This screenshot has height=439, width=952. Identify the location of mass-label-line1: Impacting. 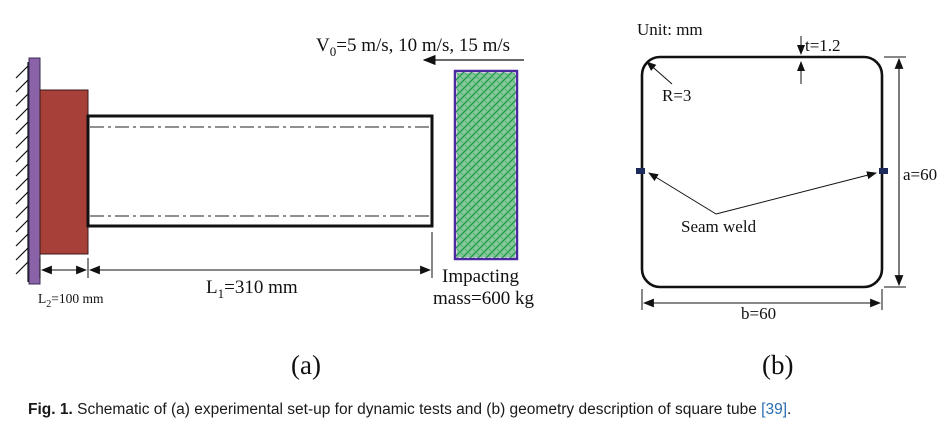
(481, 276).